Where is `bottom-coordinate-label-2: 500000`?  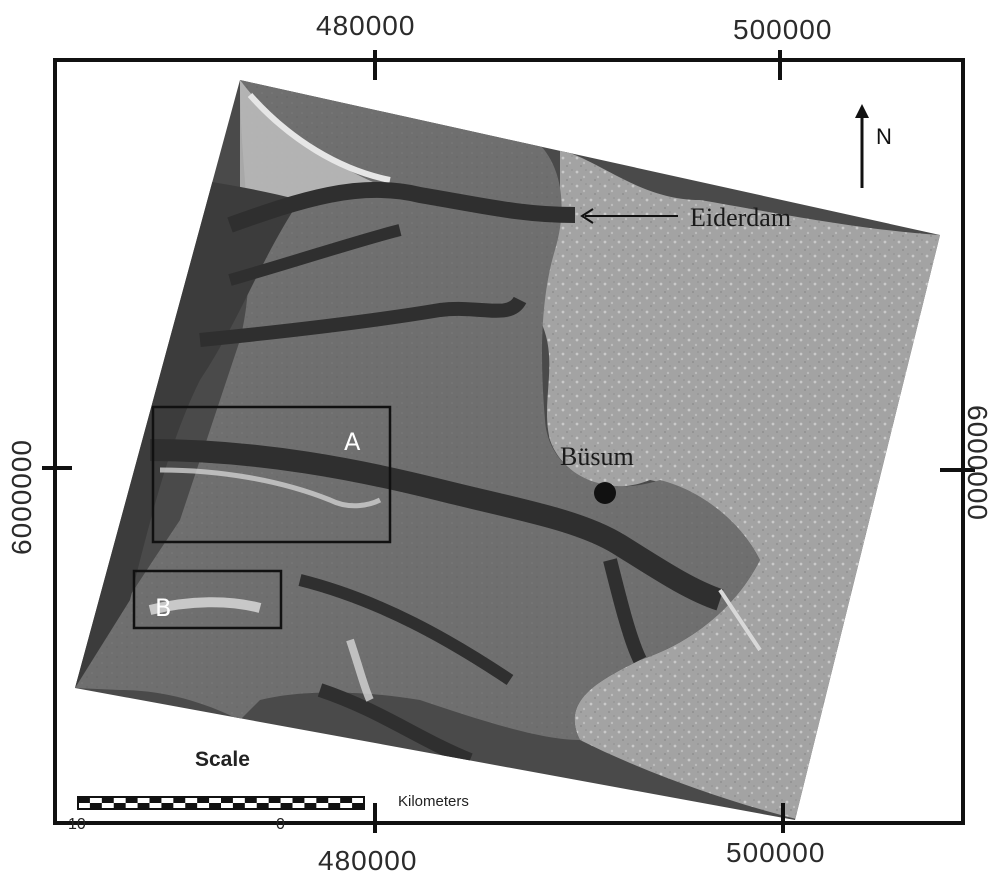 bottom-coordinate-label-2: 500000 is located at coordinates (776, 852).